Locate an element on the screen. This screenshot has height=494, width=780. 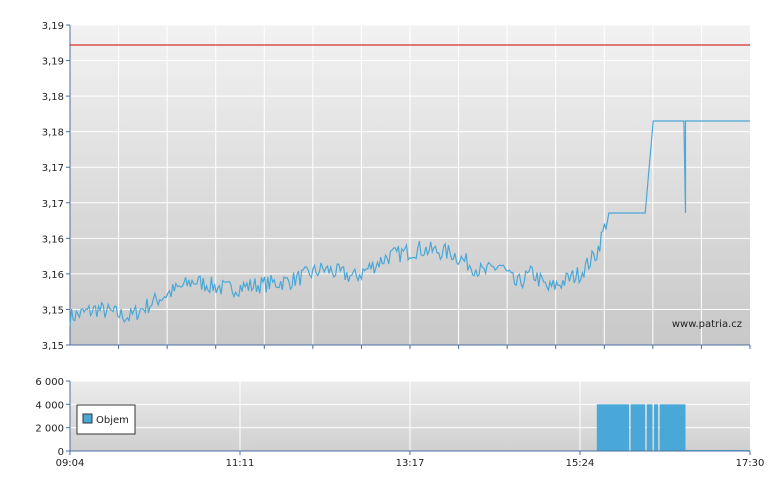
price-x-tick-marks is located at coordinates (434, 347).